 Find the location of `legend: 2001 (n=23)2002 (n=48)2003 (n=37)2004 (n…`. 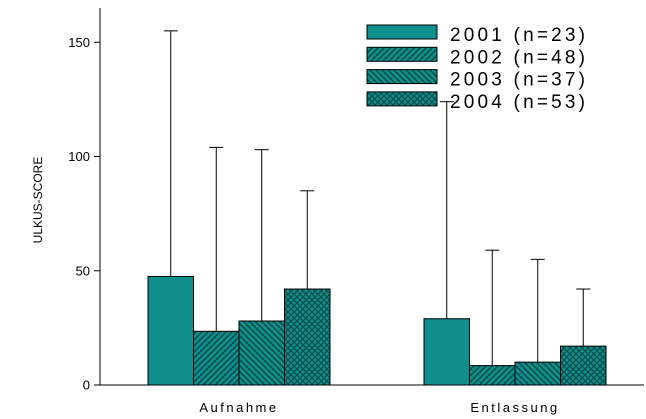

legend: 2001 (n=23)2002 (n=48)2003 (n=37)2004 (n… is located at coordinates (477, 68).